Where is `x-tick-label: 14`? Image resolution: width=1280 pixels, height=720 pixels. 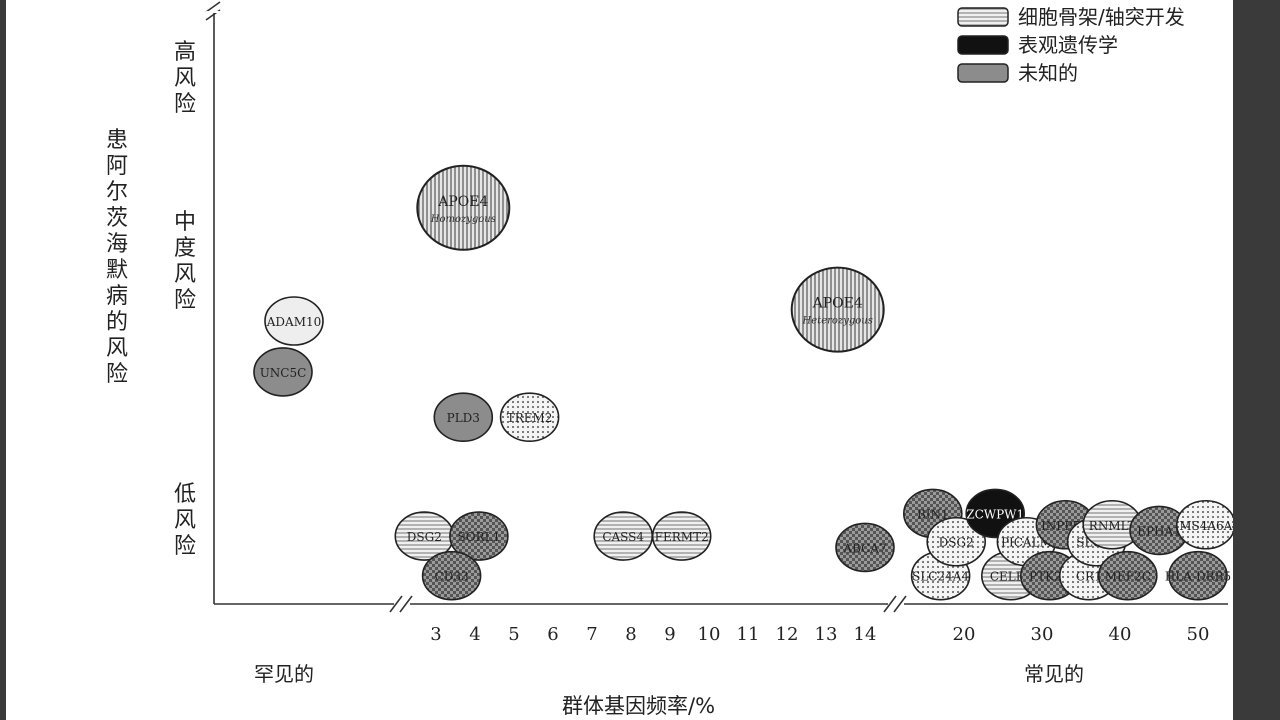 x-tick-label: 14 is located at coordinates (865, 634).